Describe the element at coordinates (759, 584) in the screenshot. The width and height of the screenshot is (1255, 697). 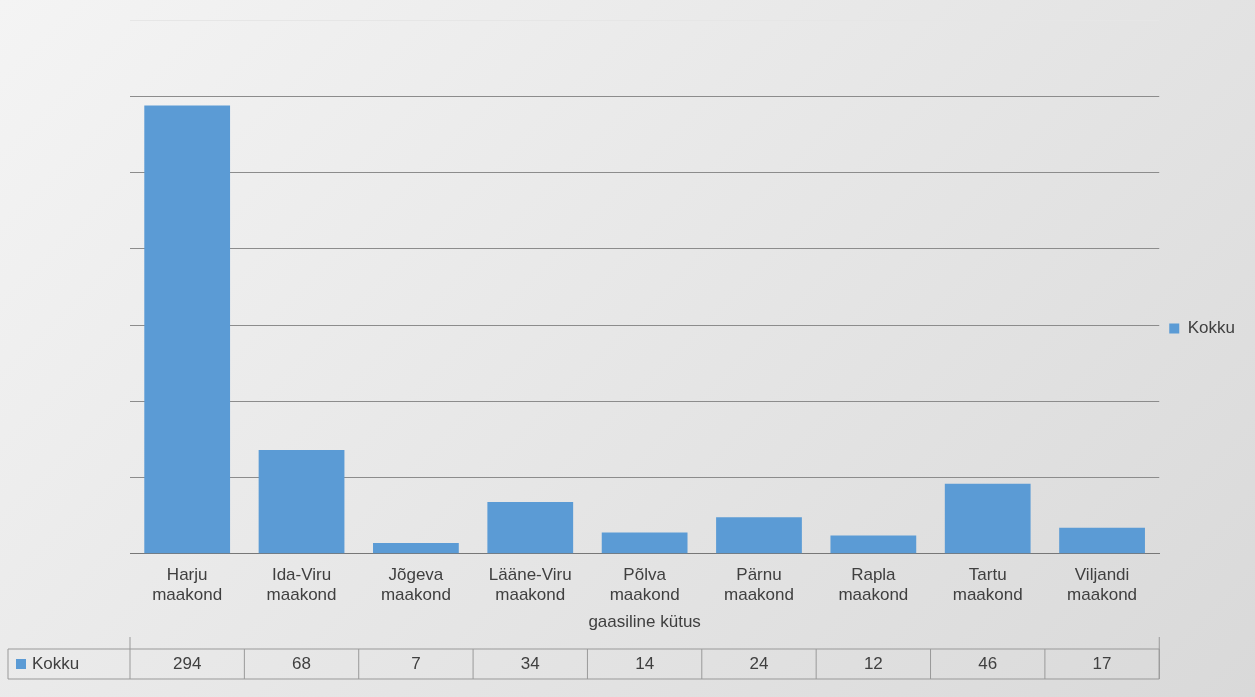
I see `x-tick-label: Pärnu maakond` at that location.